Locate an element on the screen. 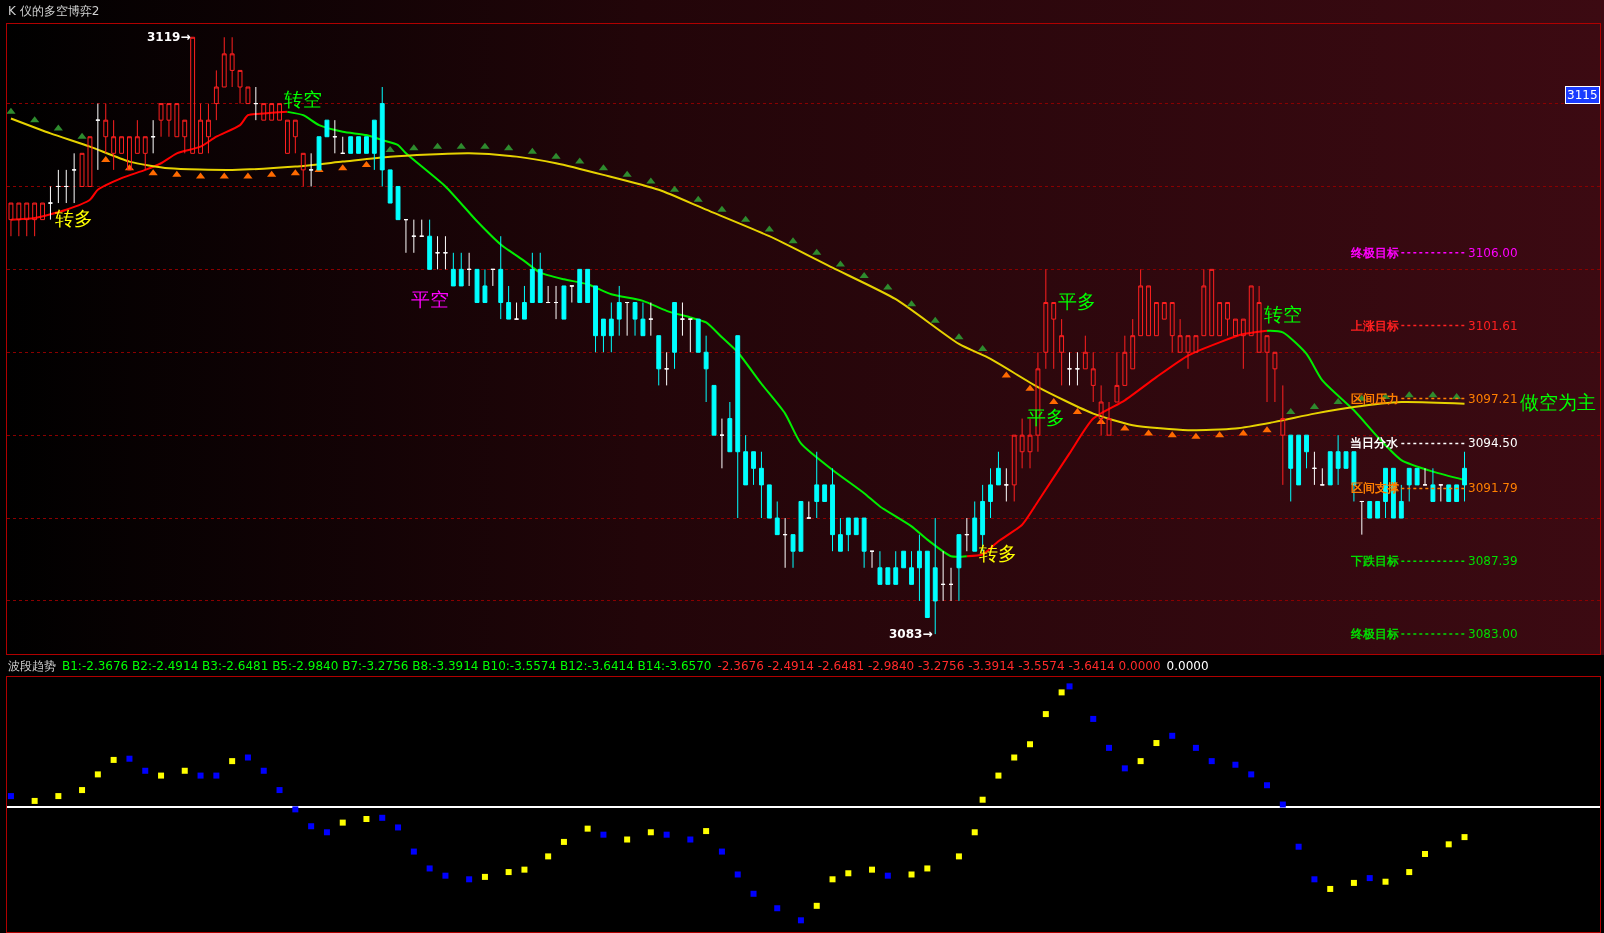 The height and width of the screenshot is (933, 1604). text: 3115 is located at coordinates (1582, 95).